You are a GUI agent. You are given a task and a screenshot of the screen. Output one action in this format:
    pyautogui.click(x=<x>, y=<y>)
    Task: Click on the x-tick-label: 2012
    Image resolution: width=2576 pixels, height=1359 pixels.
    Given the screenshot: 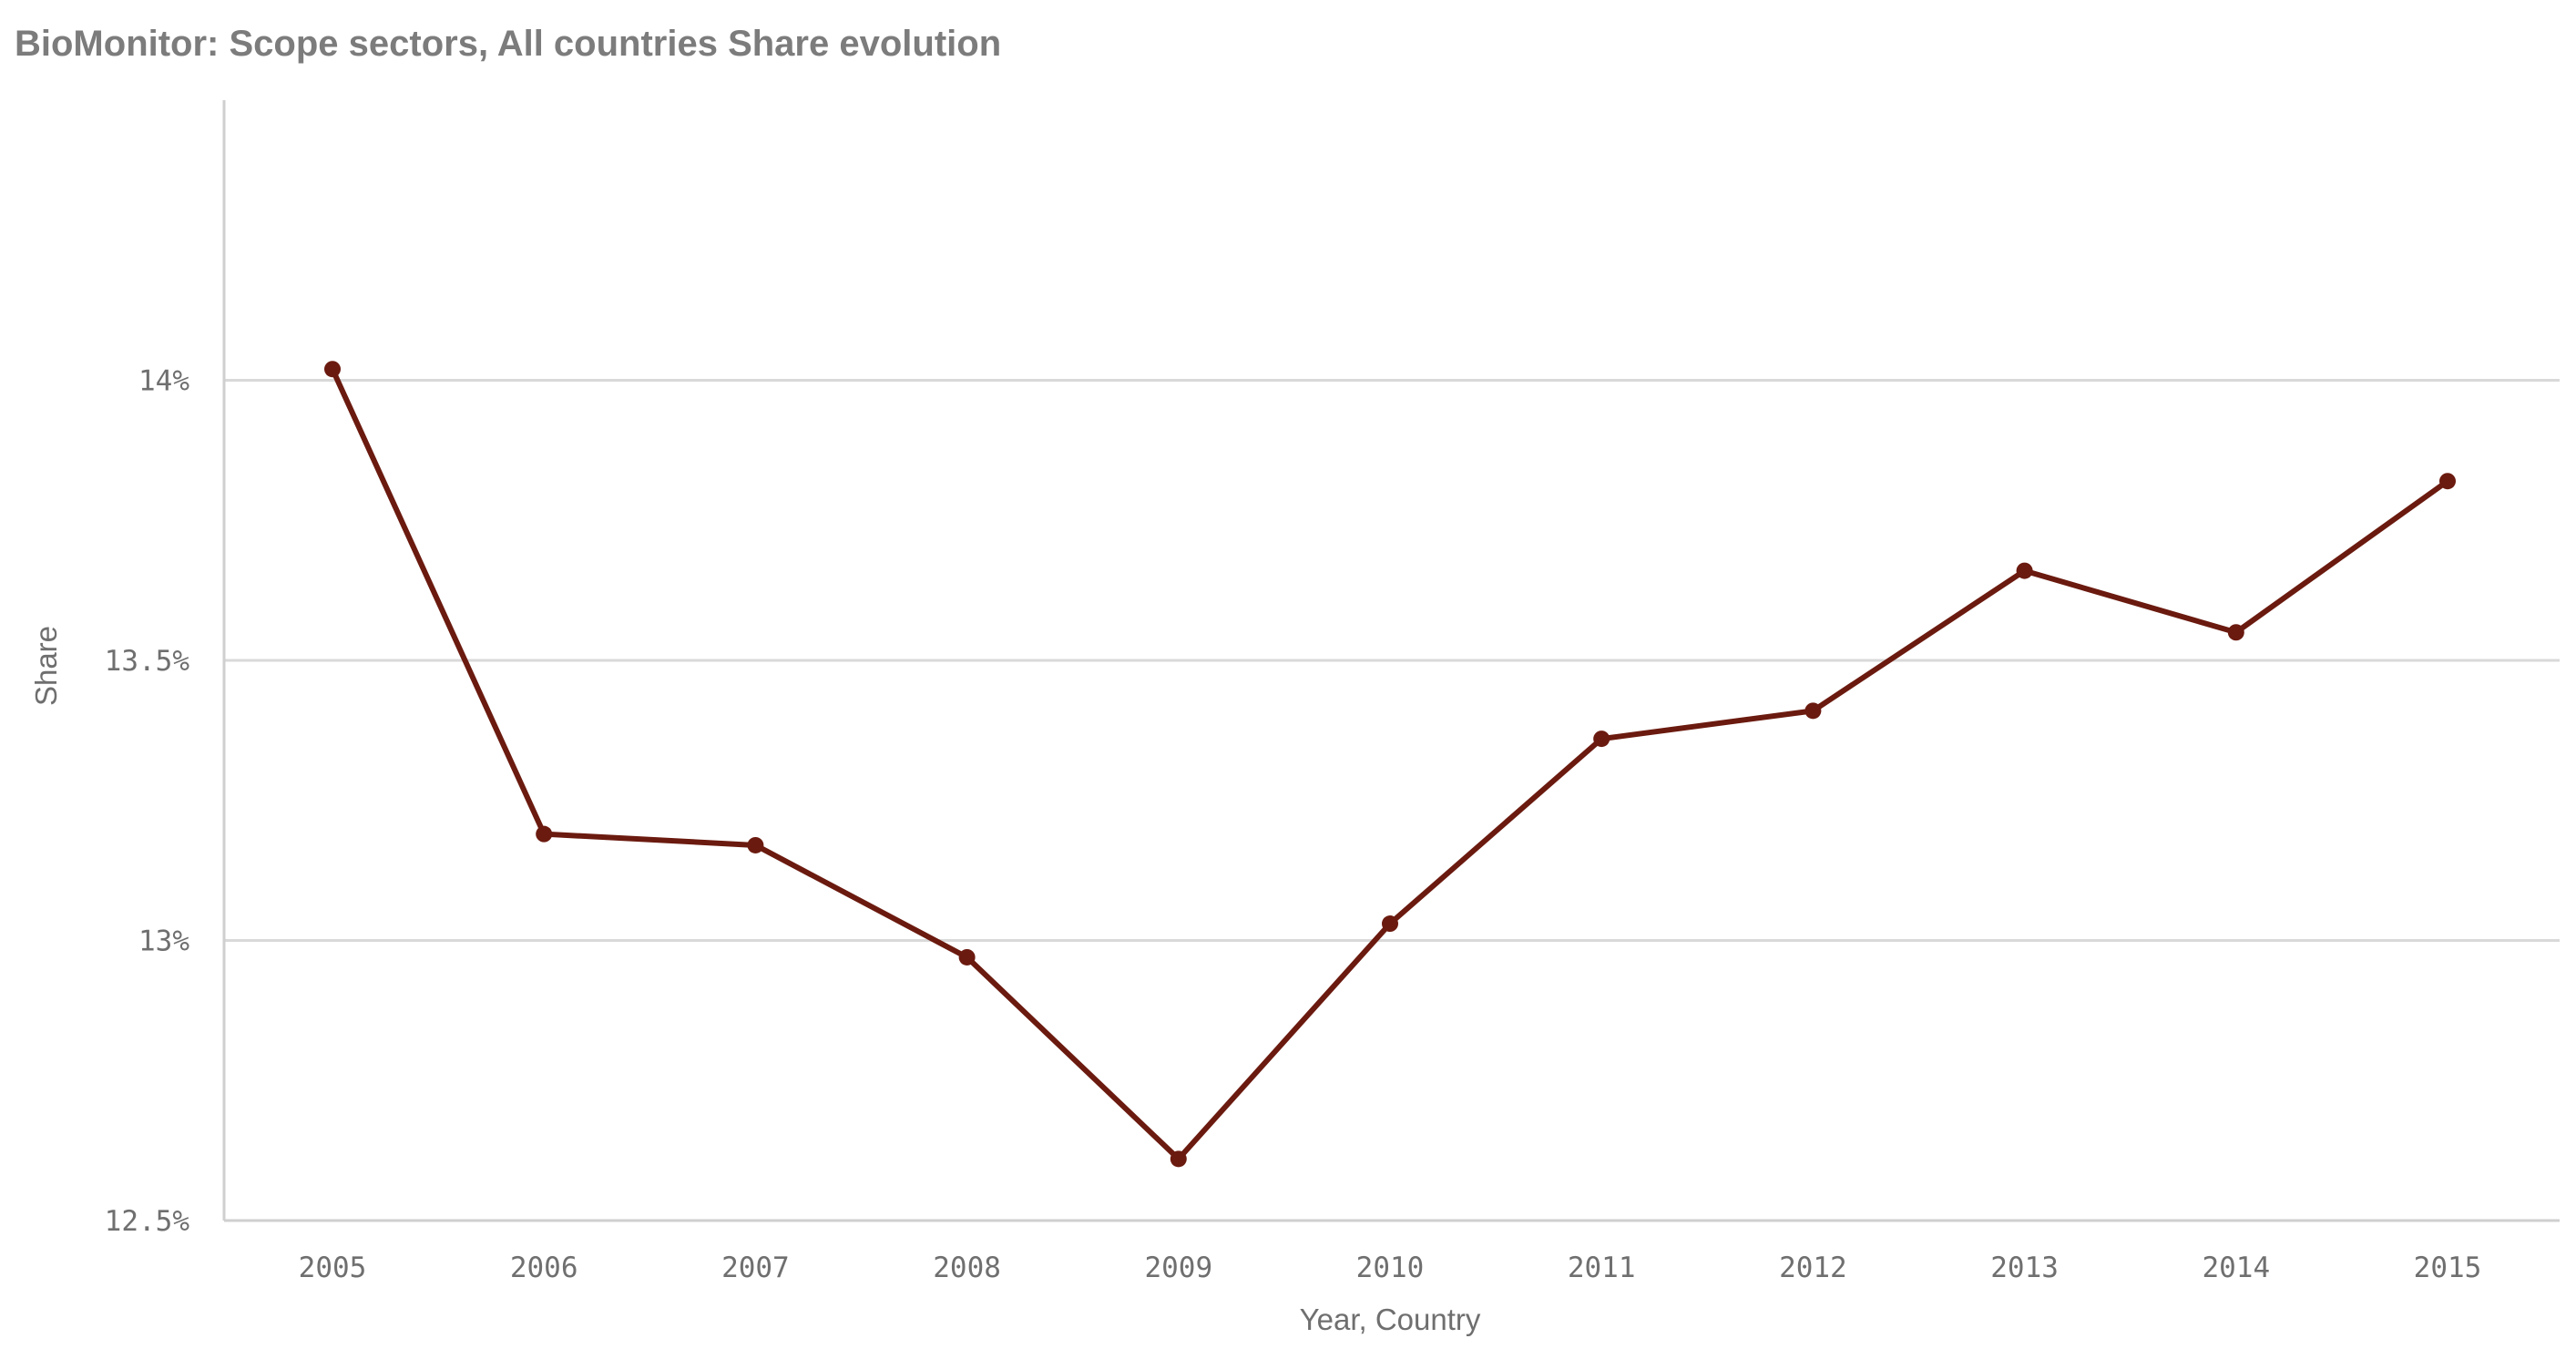 What is the action you would take?
    pyautogui.click(x=1813, y=1268)
    